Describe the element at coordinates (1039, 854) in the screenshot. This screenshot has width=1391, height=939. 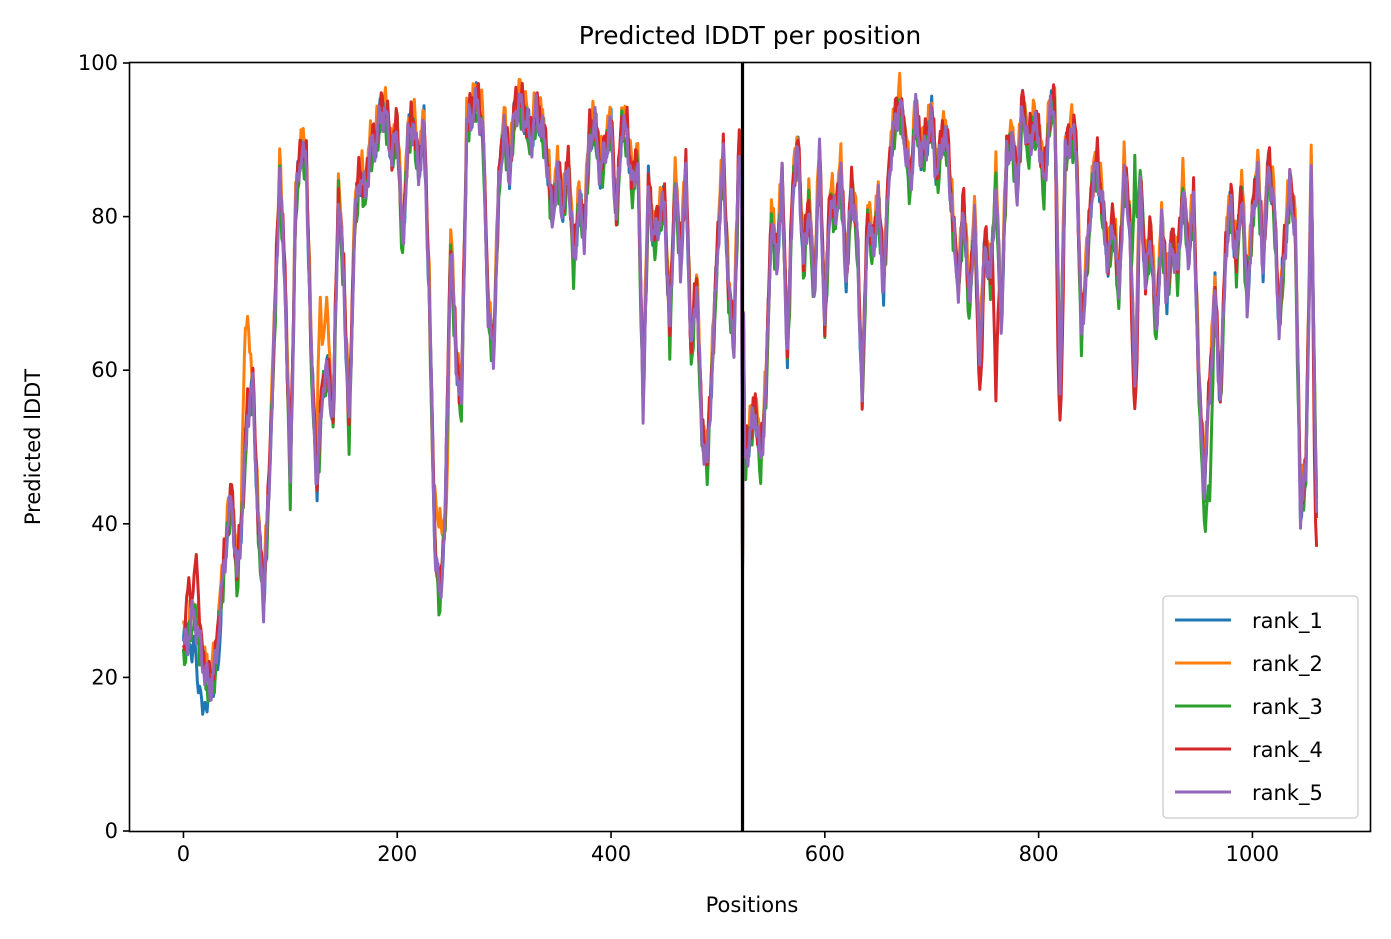
I see `x-tick-label: 800` at that location.